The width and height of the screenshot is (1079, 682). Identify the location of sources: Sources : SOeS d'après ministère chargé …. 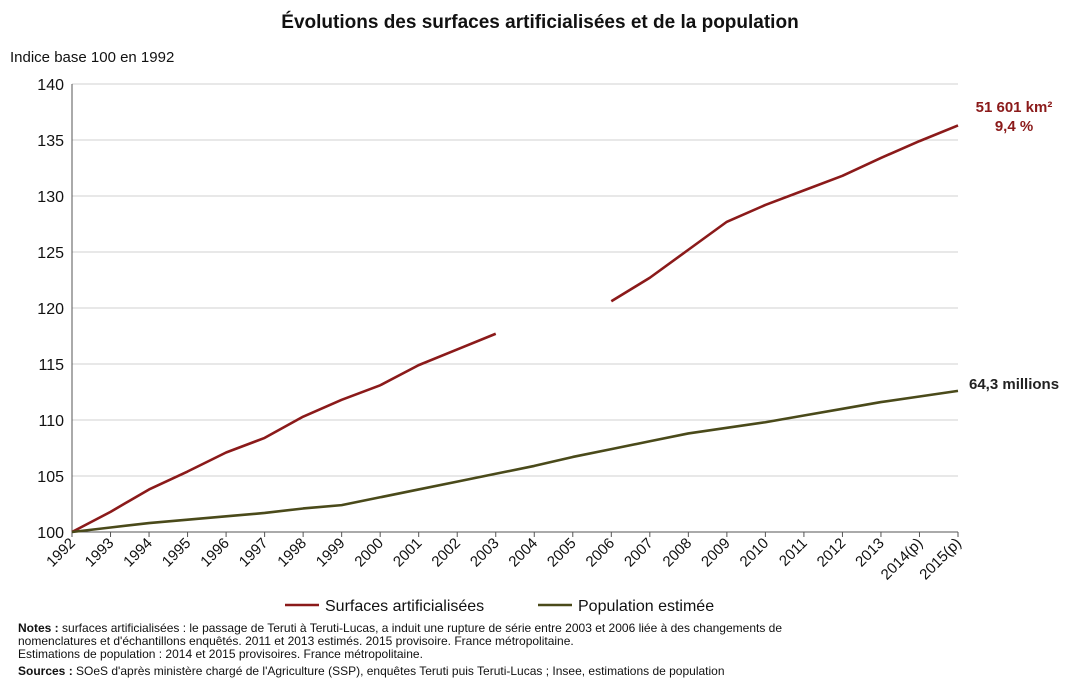
(543, 671).